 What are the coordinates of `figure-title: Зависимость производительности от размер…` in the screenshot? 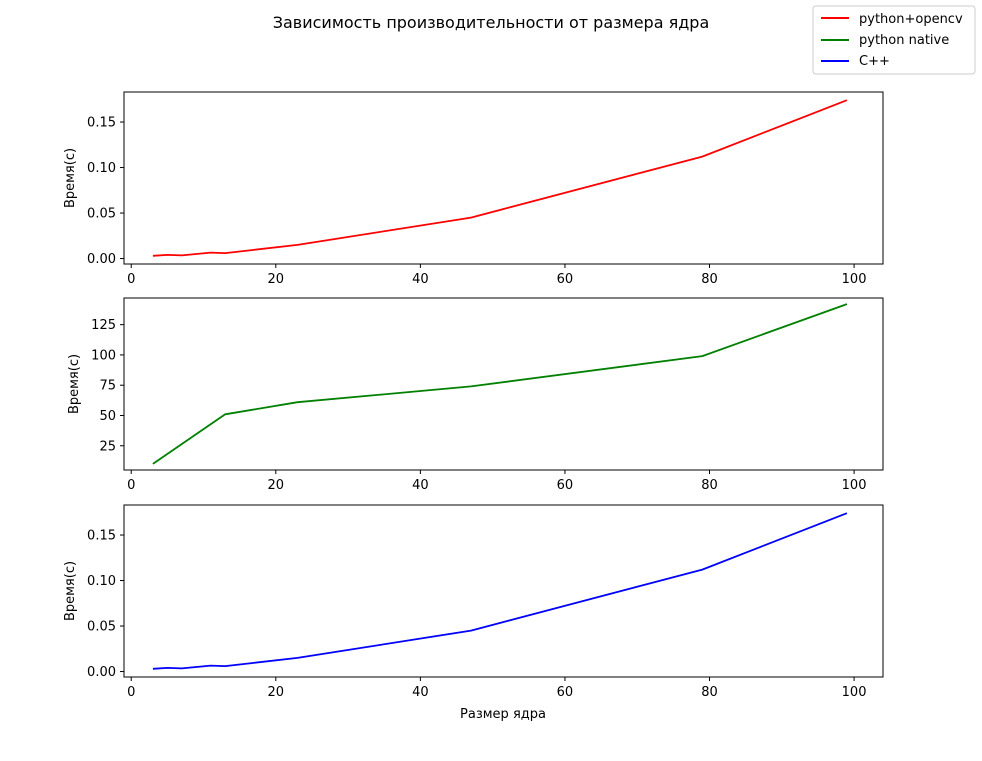 It's located at (491, 22).